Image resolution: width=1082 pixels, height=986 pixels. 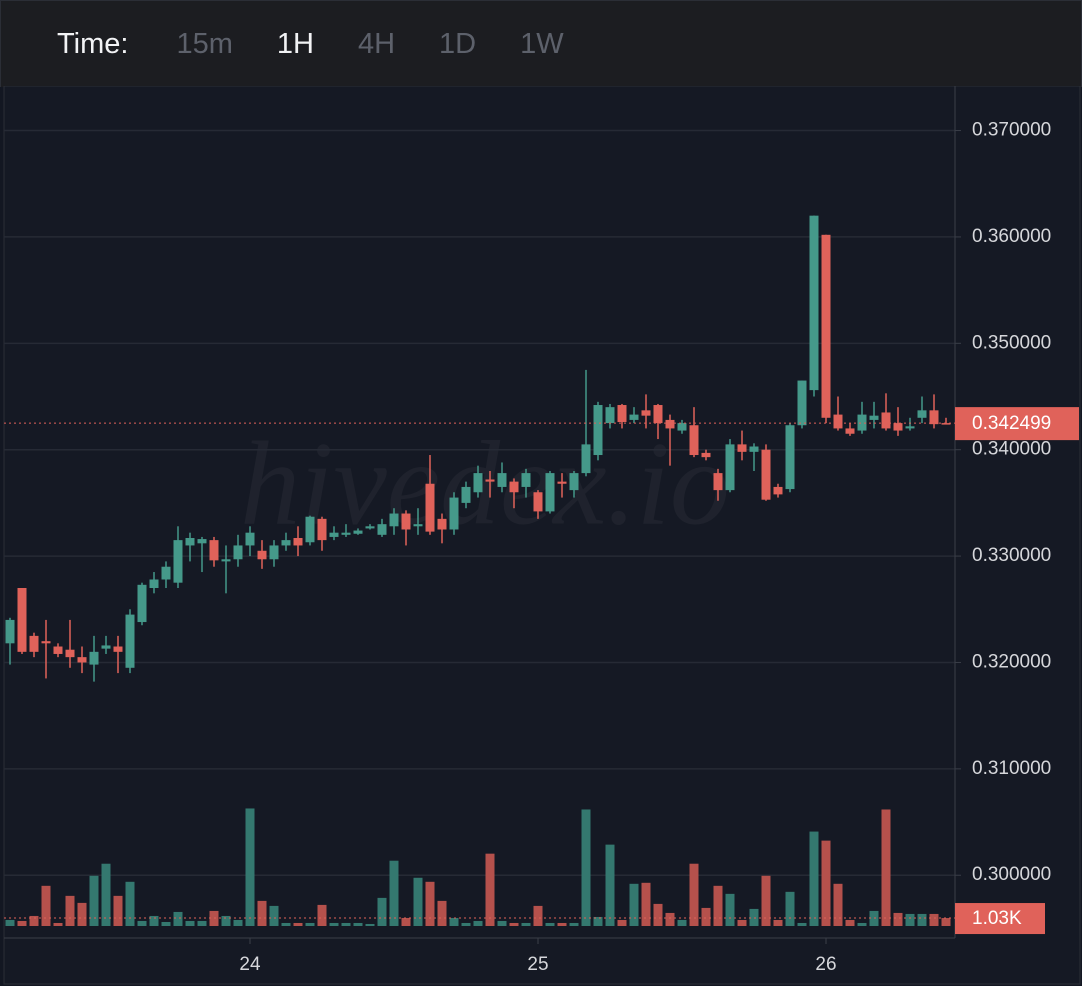 What do you see at coordinates (295, 43) in the screenshot?
I see `interval-option: 1H` at bounding box center [295, 43].